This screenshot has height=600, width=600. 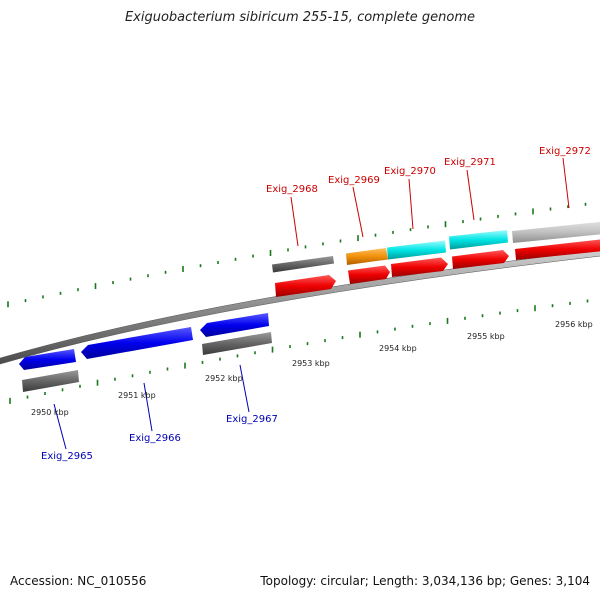 I want to click on gene-label-exig-2968: Exig_2968, so click(x=292, y=189).